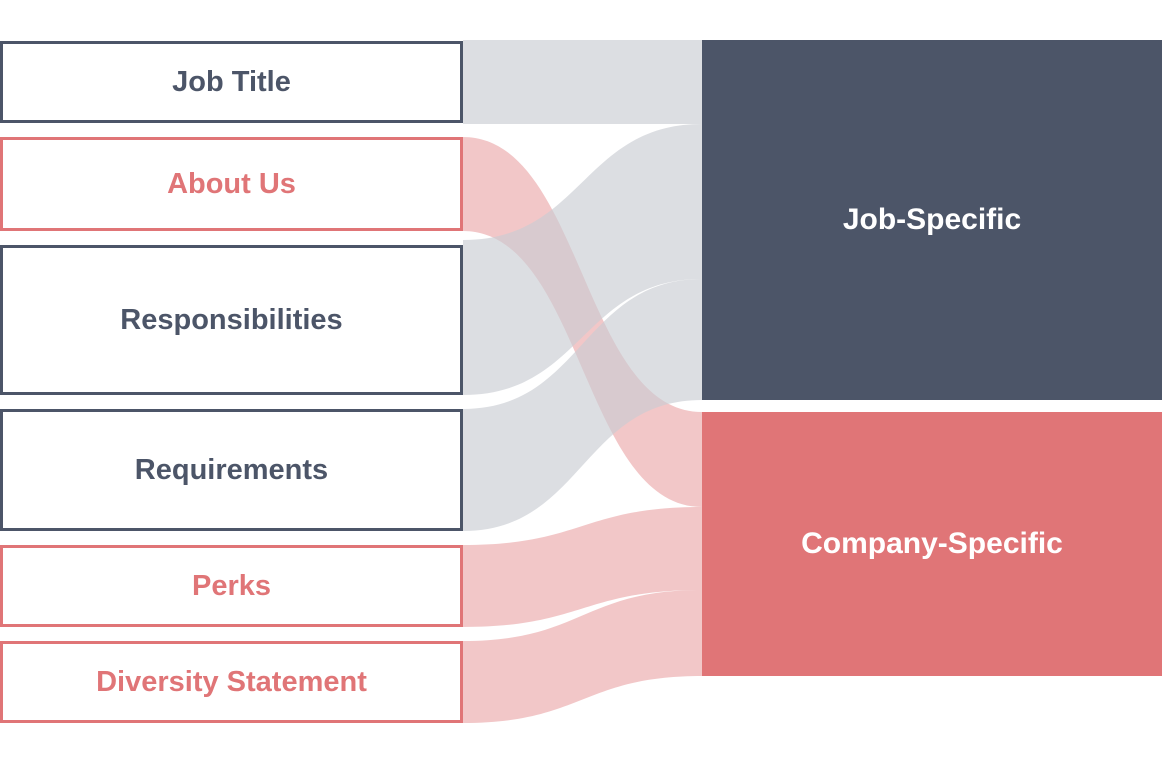 Image resolution: width=1162 pixels, height=764 pixels. Describe the element at coordinates (231, 682) in the screenshot. I see `source-node-diversity-statement: Diversity Statement` at that location.